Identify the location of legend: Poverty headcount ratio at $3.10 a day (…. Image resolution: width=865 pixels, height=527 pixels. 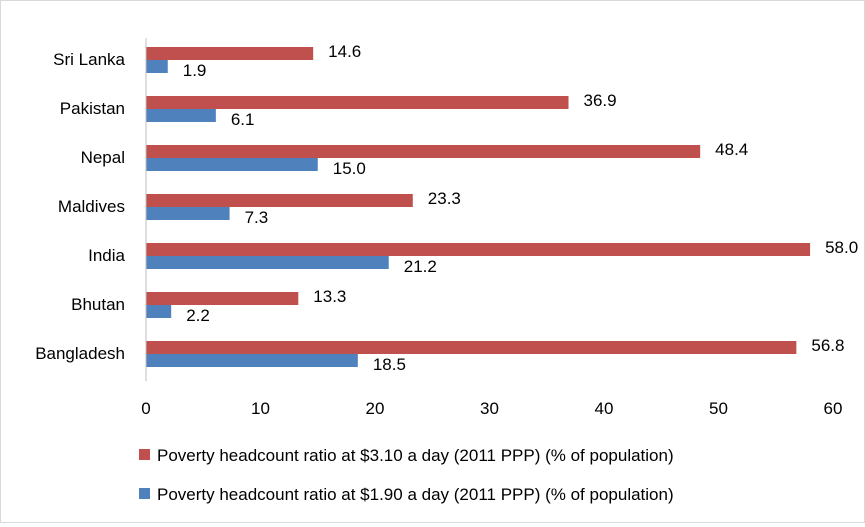
(406, 475).